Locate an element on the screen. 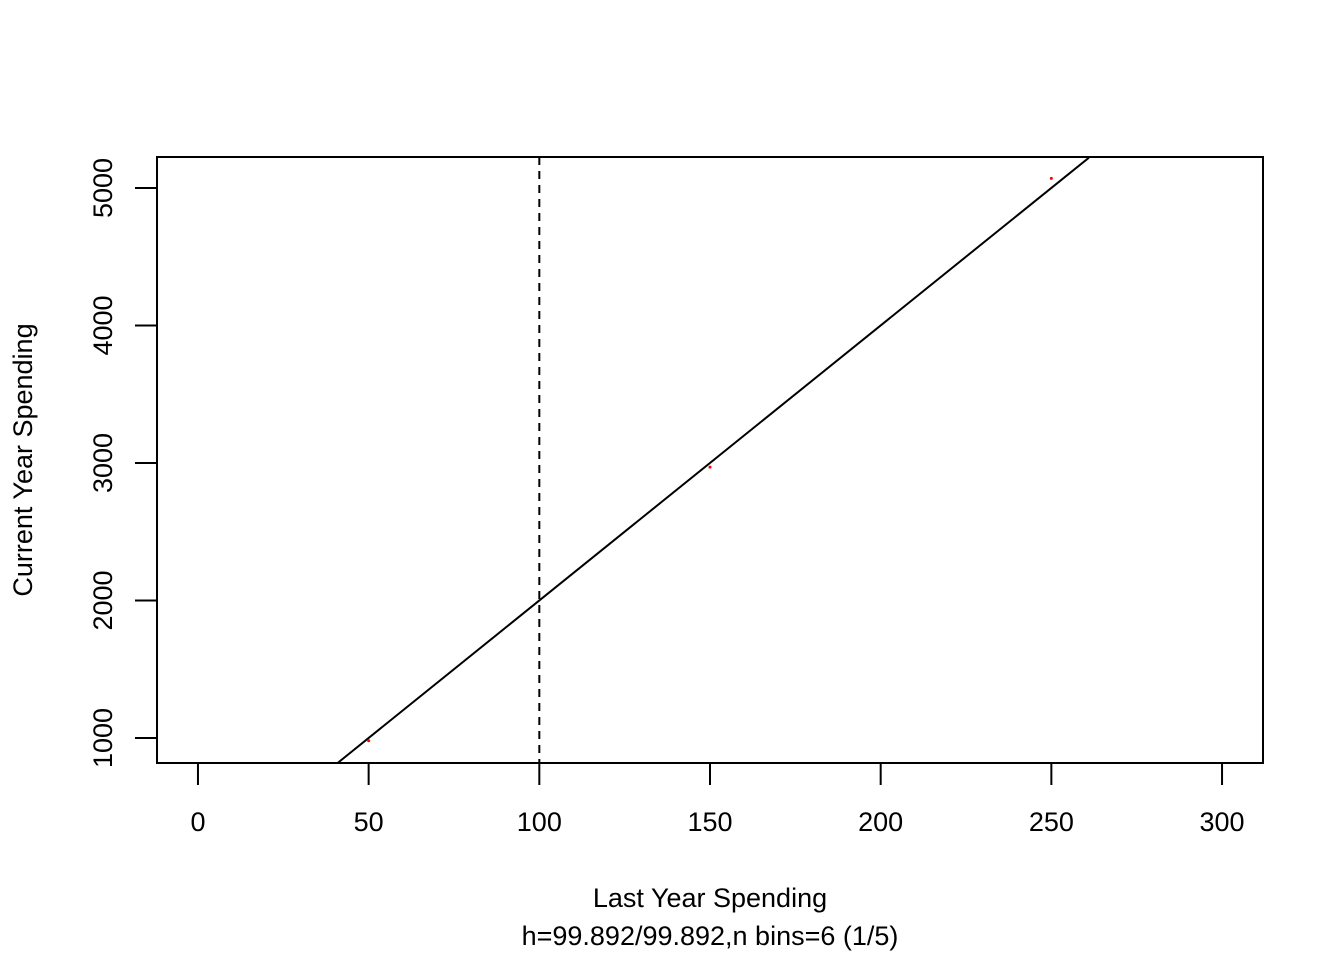  x-tick-label: 150 is located at coordinates (709, 822).